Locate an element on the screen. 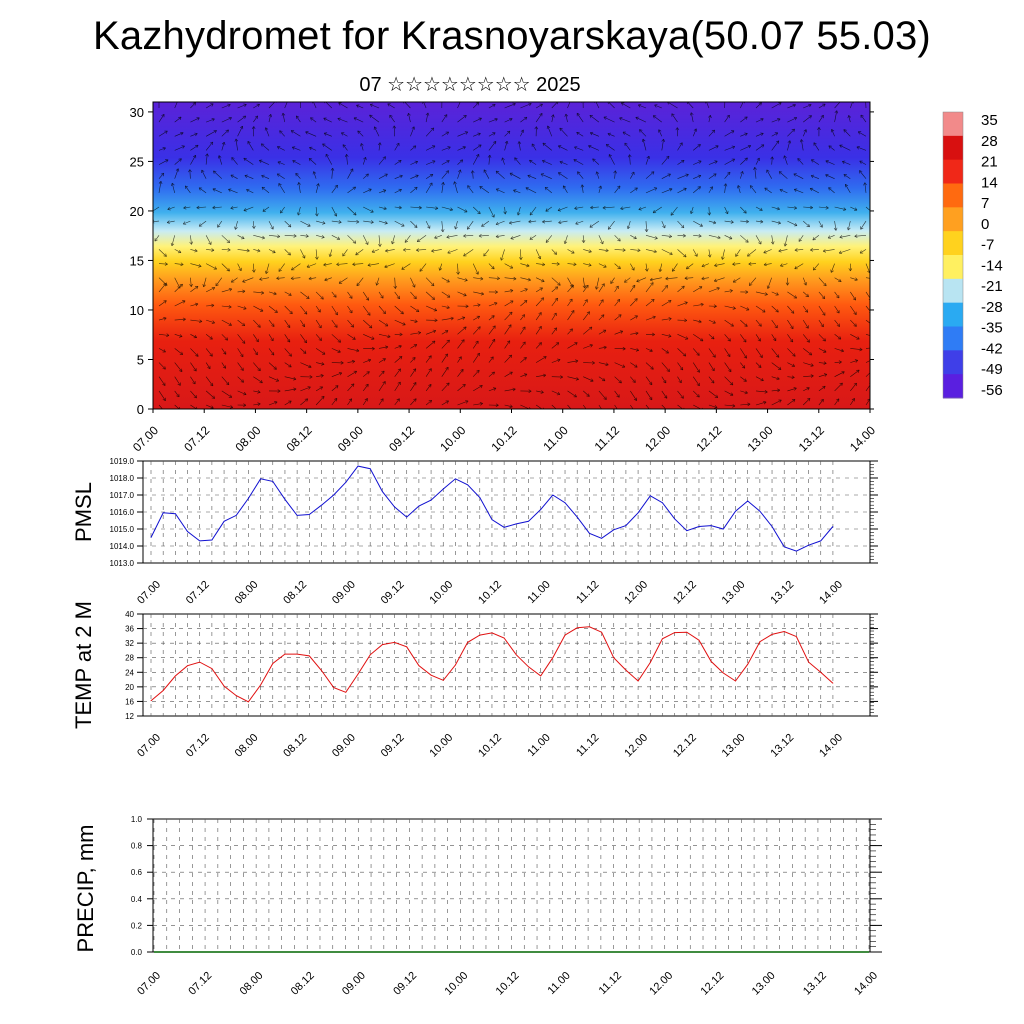 This screenshot has width=1024, height=1024. pmsl-y-tick-label: 1016.0 is located at coordinates (122, 512).